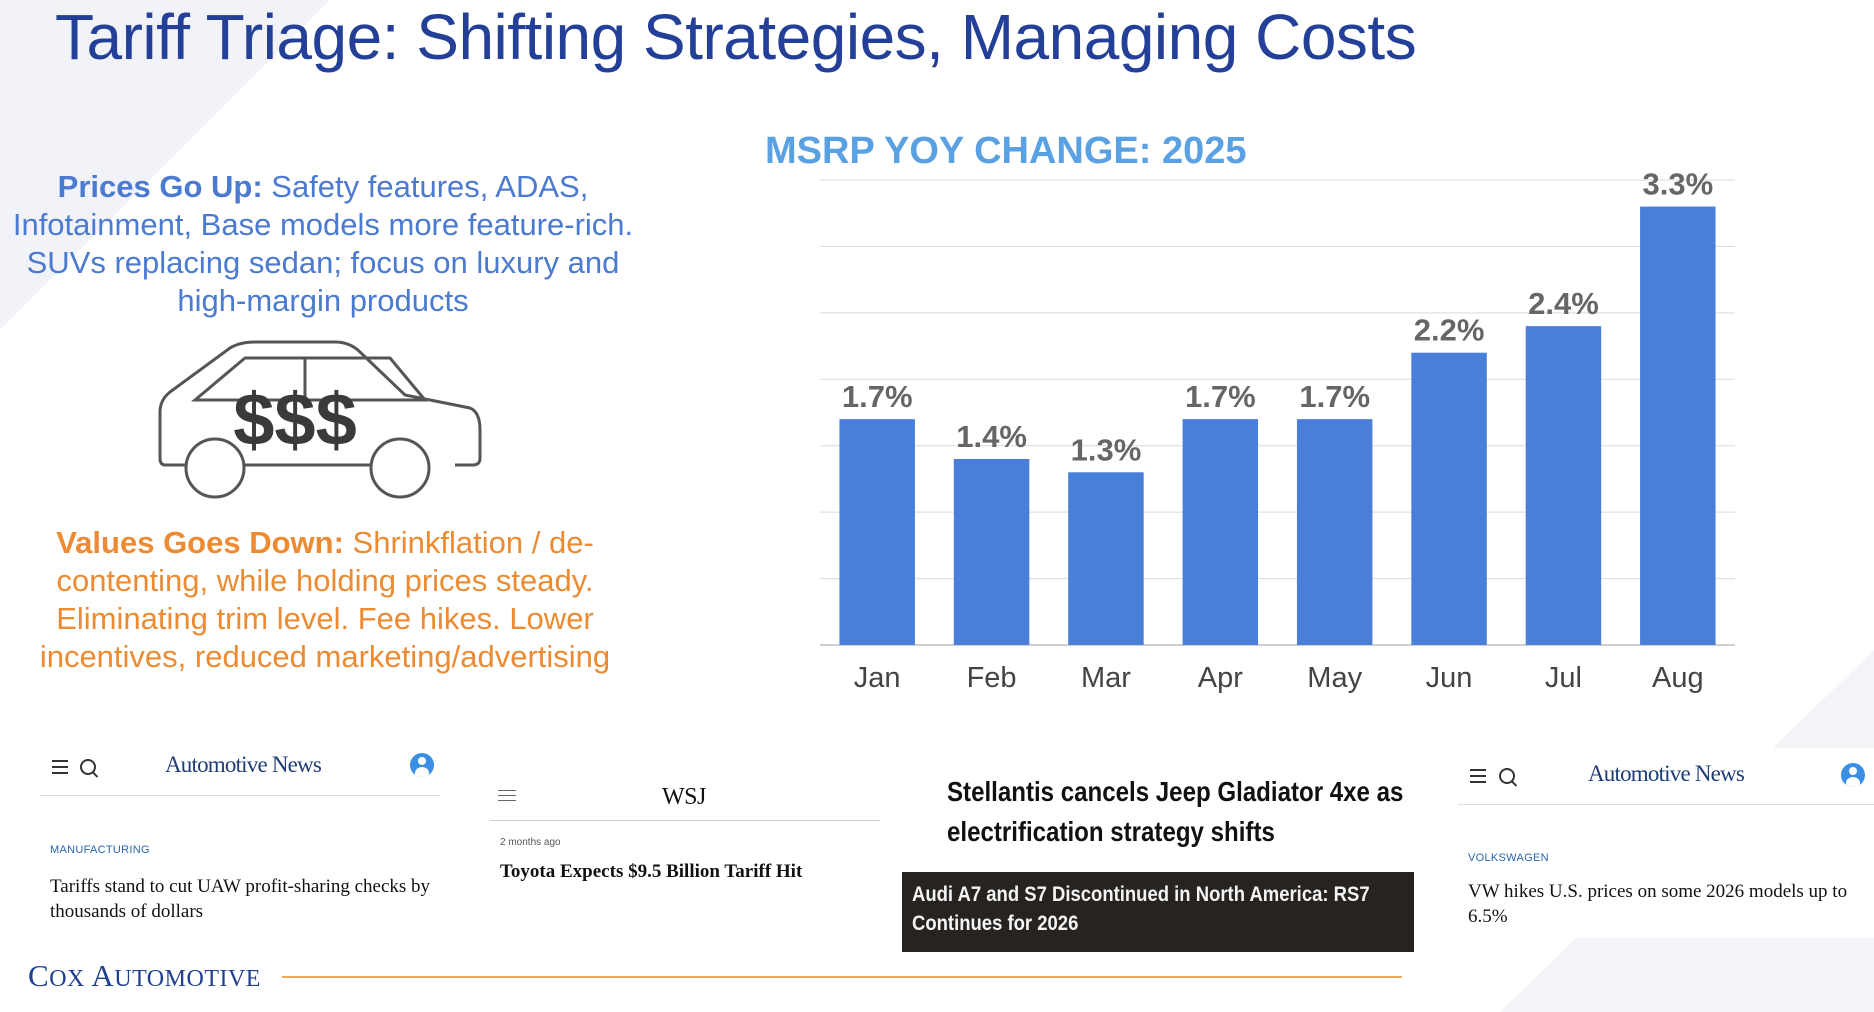 This screenshot has width=1874, height=1012. Describe the element at coordinates (1220, 678) in the screenshot. I see `x-tick-apr: Apr` at that location.